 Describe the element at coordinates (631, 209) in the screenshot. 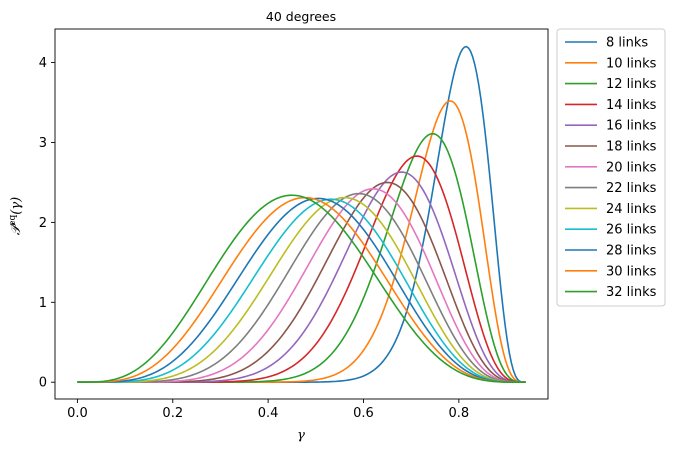

I see `legend-label: 24 links` at that location.